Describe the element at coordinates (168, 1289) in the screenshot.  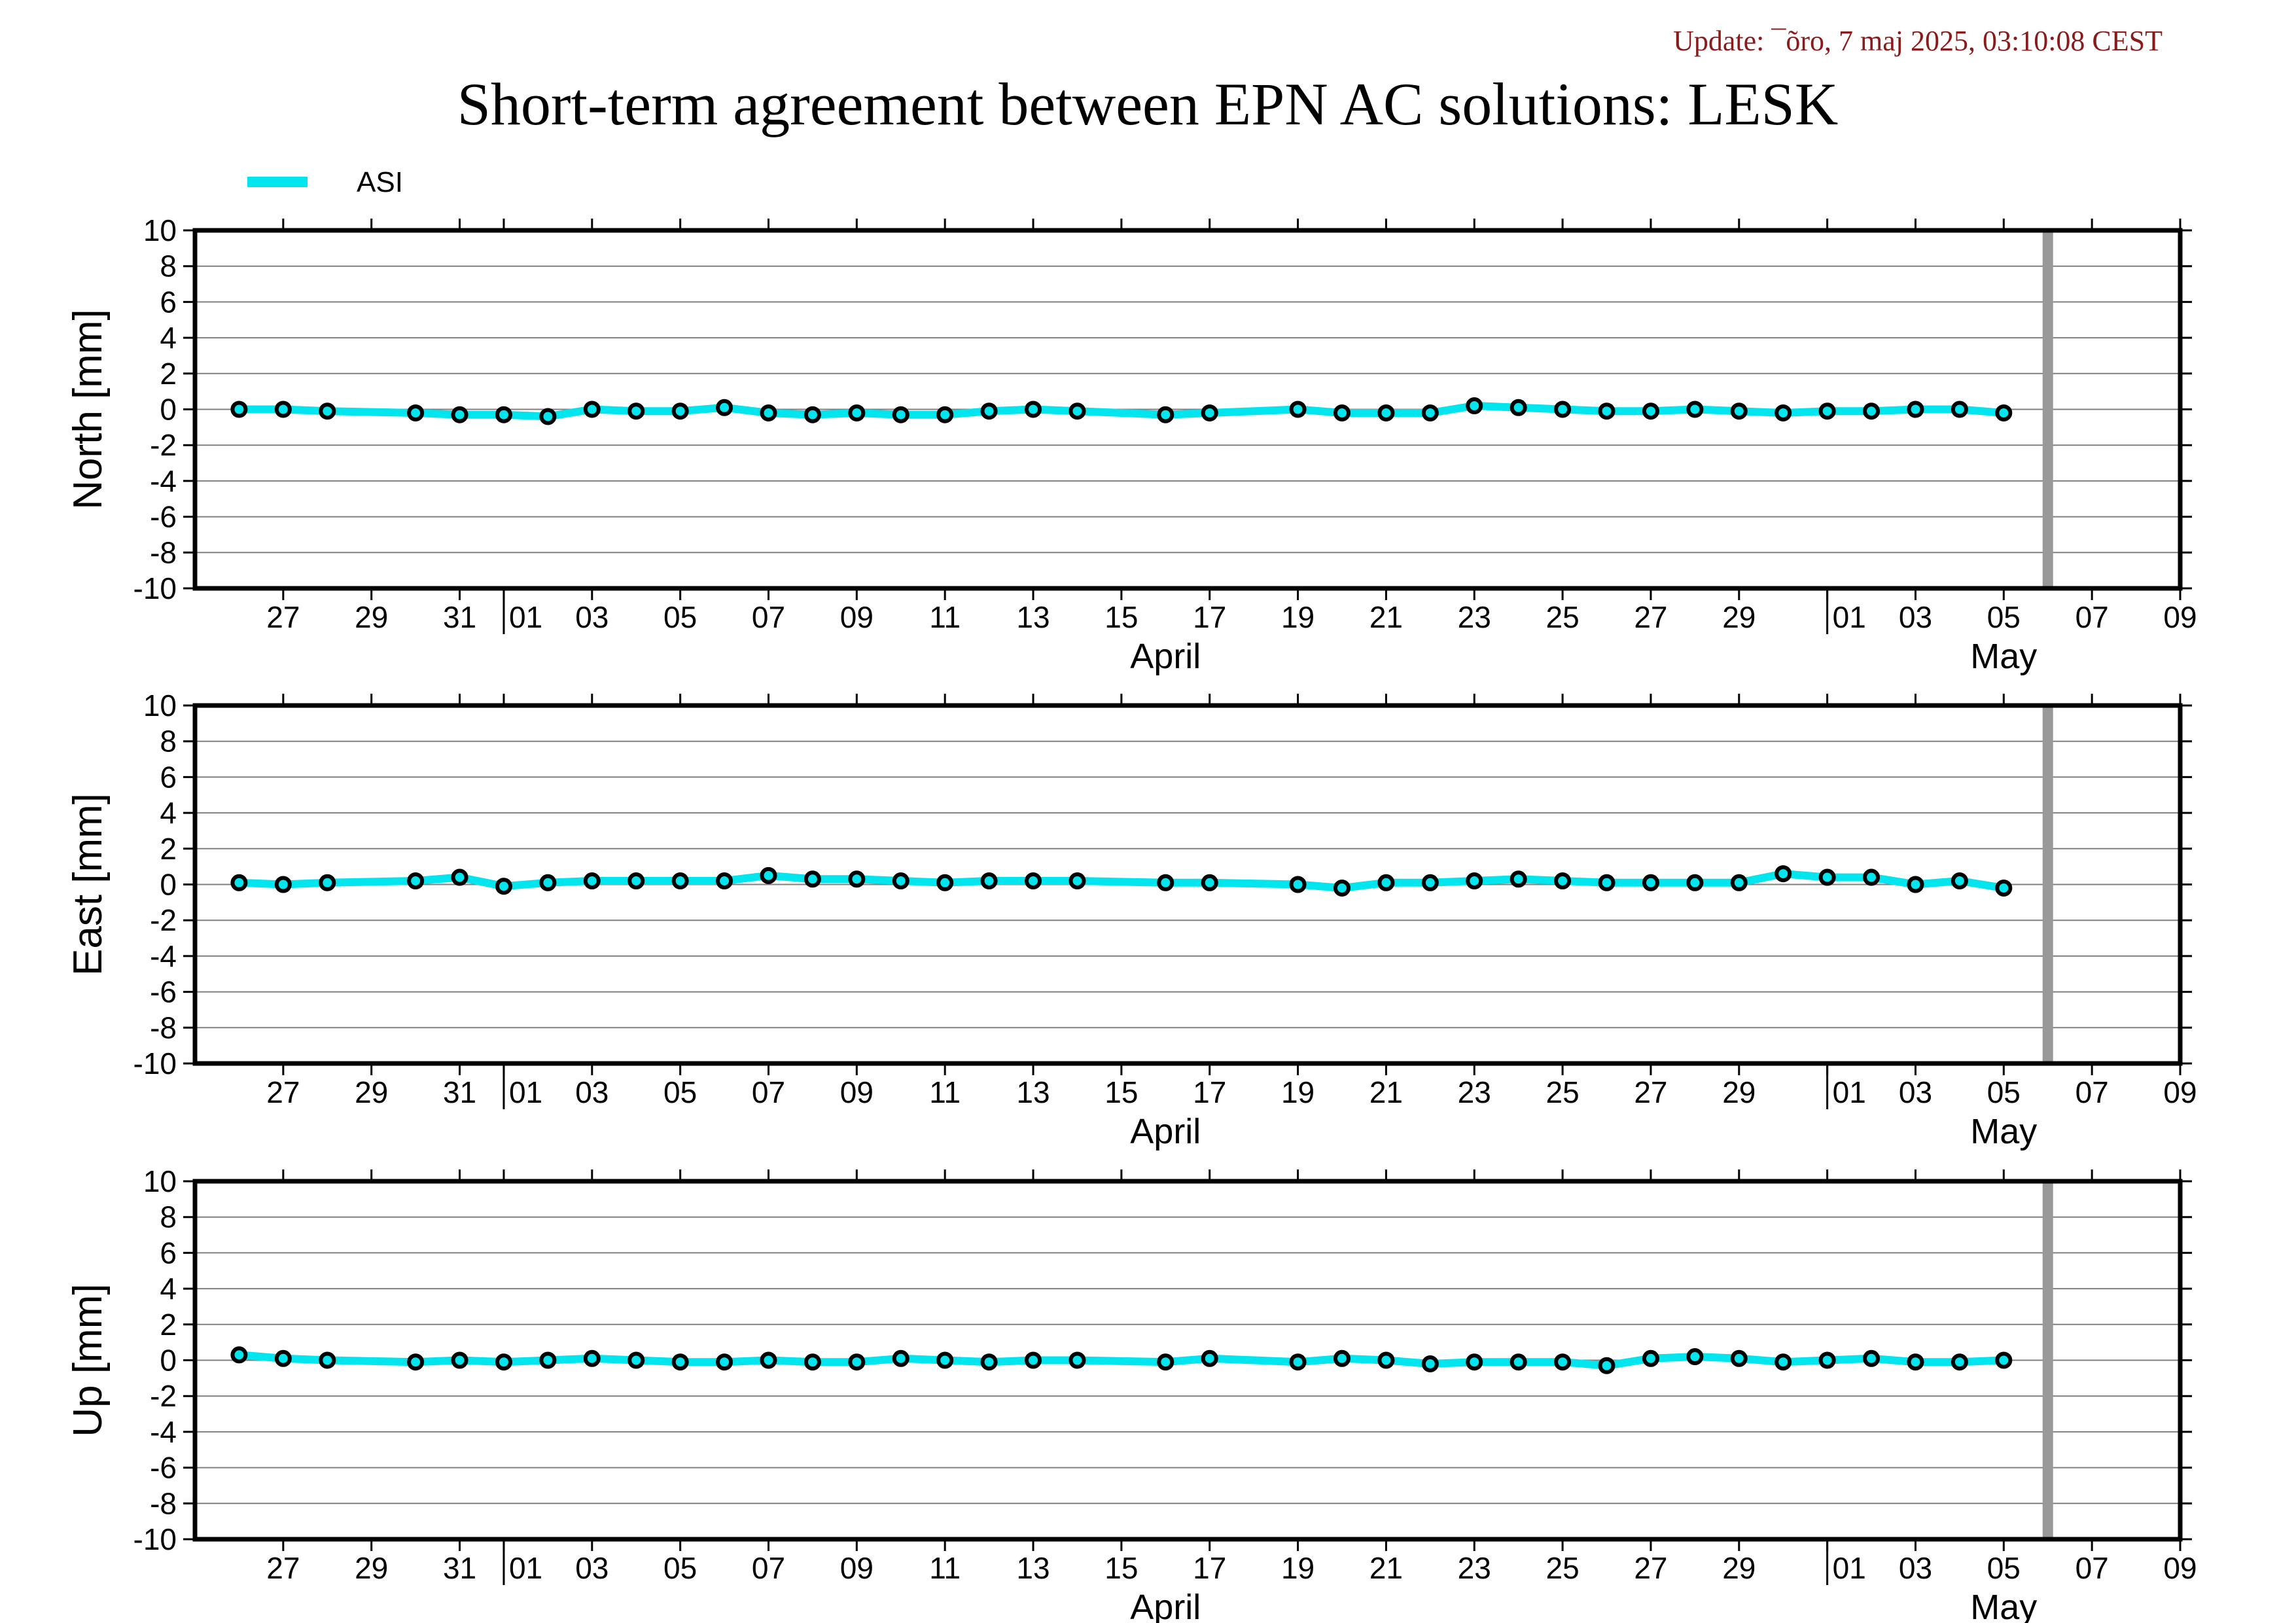
I see `y-tick-label: 4` at that location.